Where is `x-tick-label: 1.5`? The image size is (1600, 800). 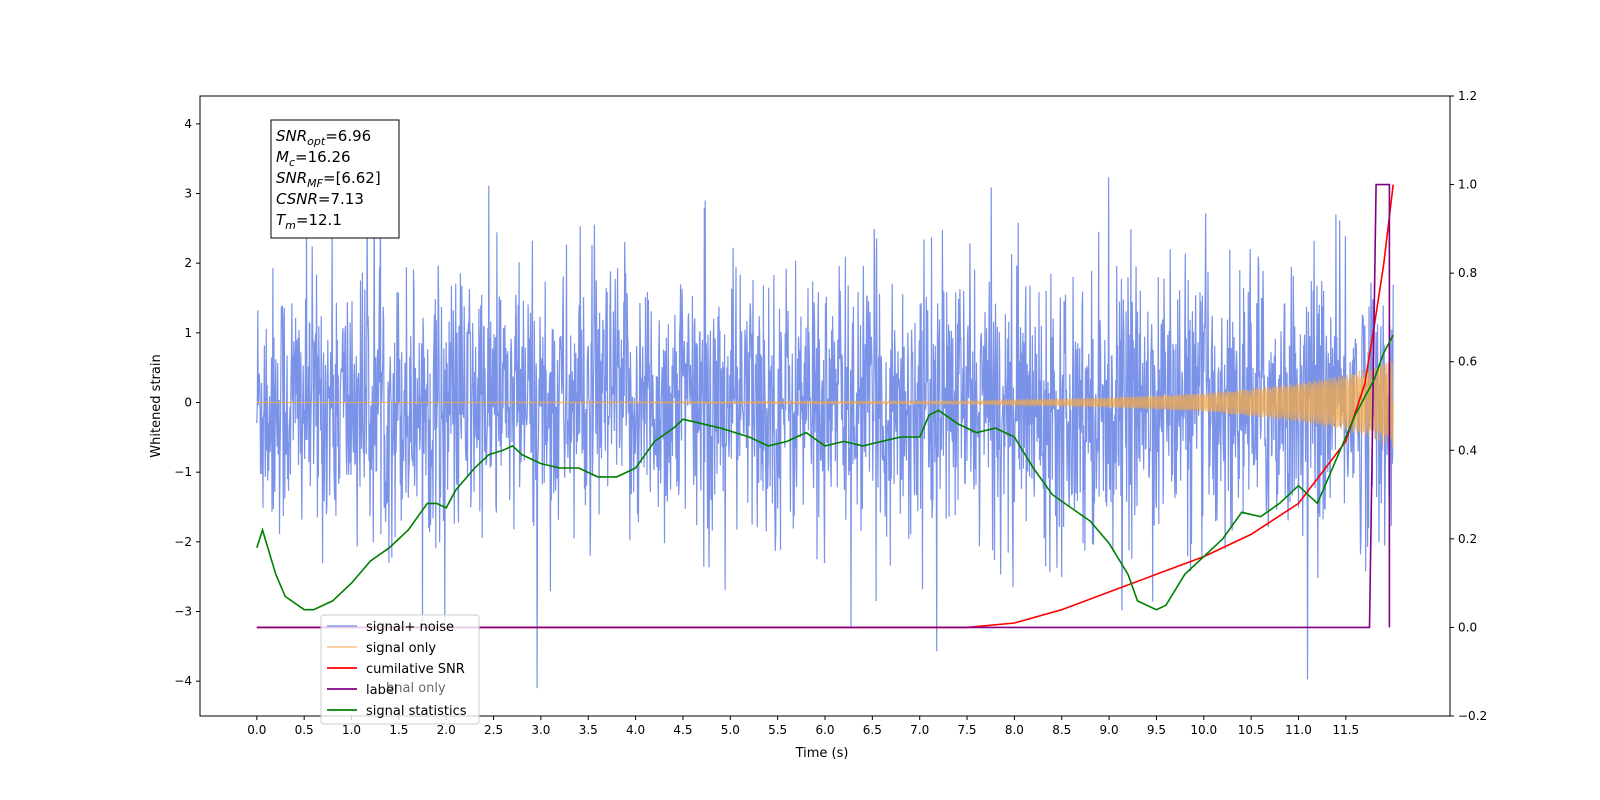 x-tick-label: 1.5 is located at coordinates (398, 730).